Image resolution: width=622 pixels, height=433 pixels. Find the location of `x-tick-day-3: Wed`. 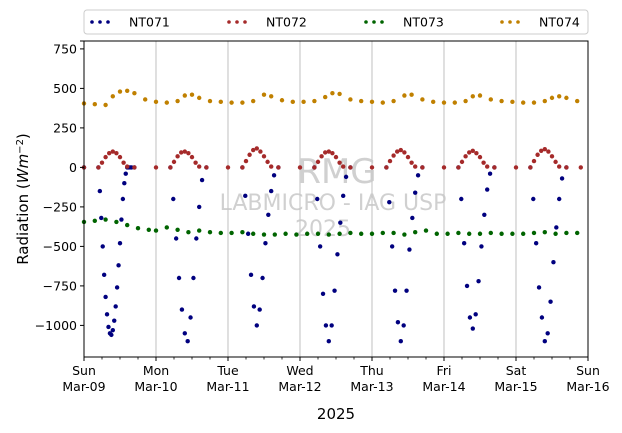

x-tick-day-3: Wed is located at coordinates (299, 370).